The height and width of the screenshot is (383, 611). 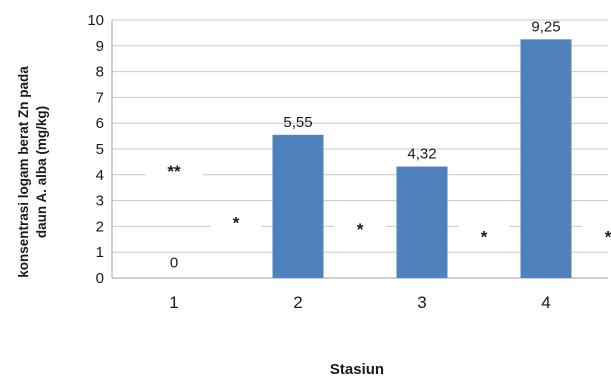 I want to click on y-tick-label-9: 9, so click(x=100, y=46).